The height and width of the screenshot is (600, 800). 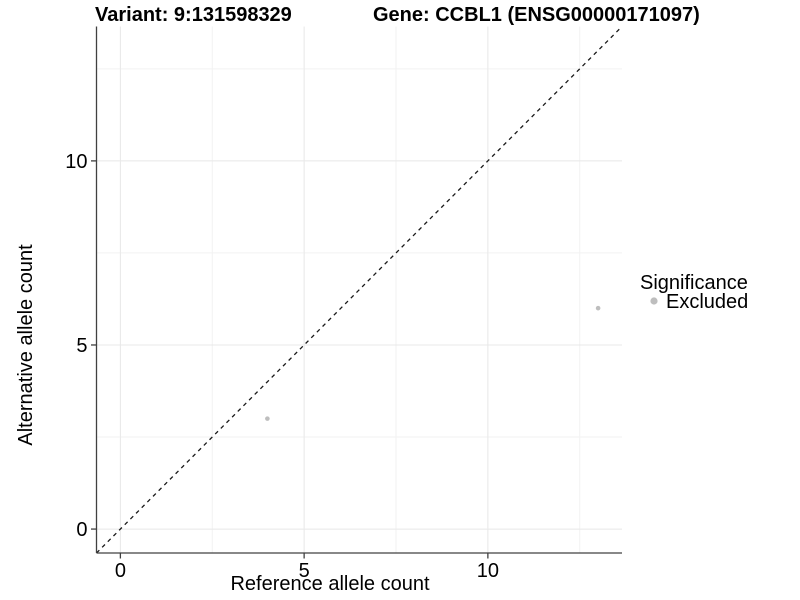 What do you see at coordinates (694, 283) in the screenshot?
I see `legend-title: Significance` at bounding box center [694, 283].